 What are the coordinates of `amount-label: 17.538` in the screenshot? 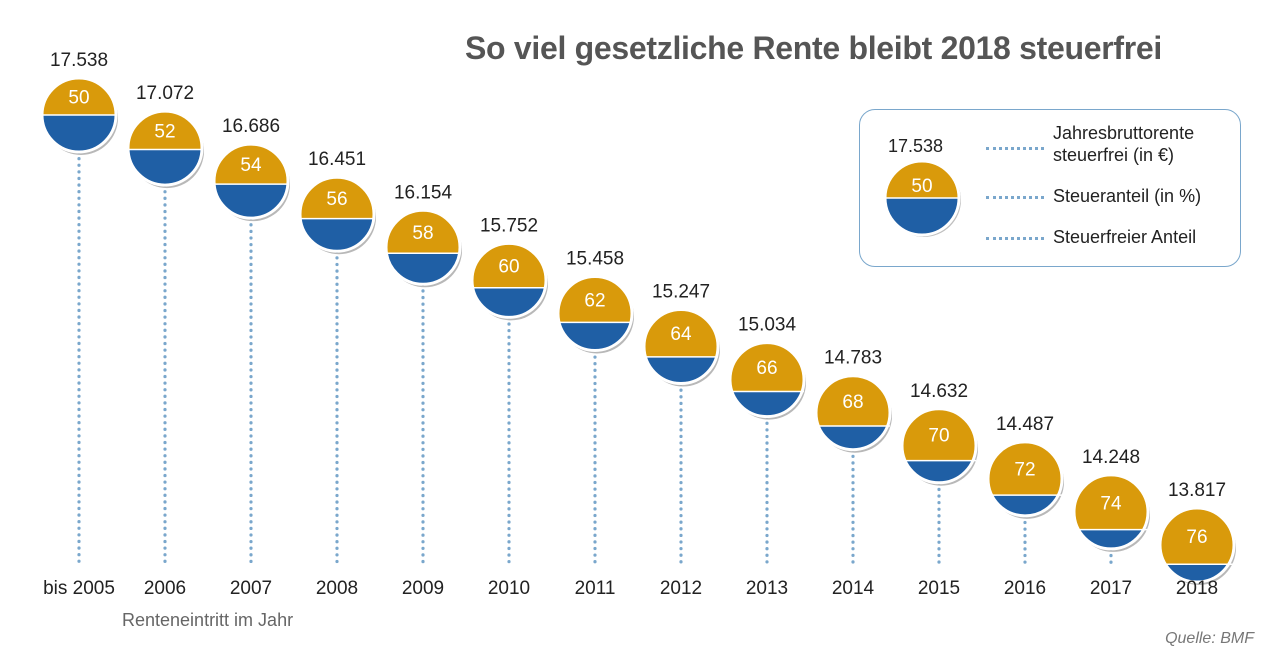 It's located at (79, 60).